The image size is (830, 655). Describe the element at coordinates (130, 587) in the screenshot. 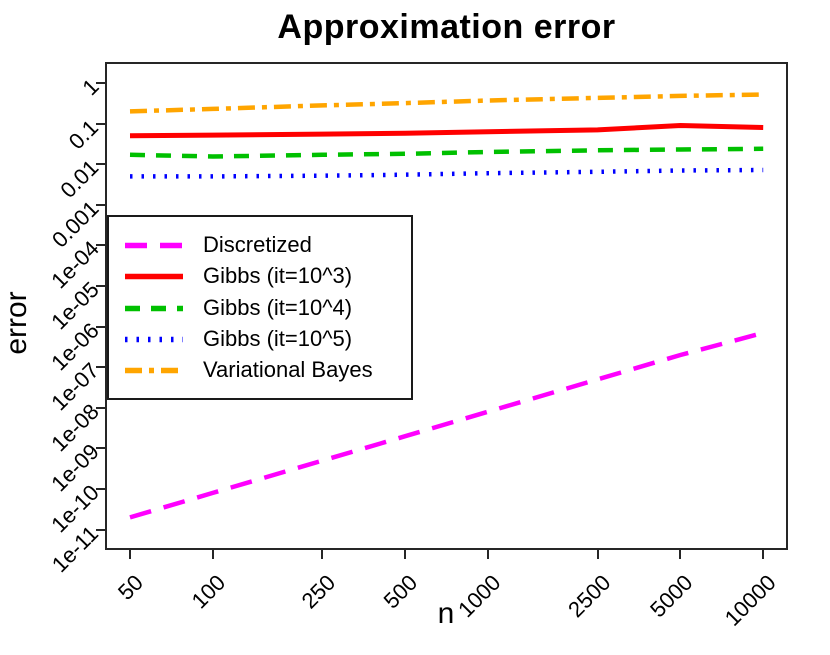

I see `x-tick-label: 50` at that location.